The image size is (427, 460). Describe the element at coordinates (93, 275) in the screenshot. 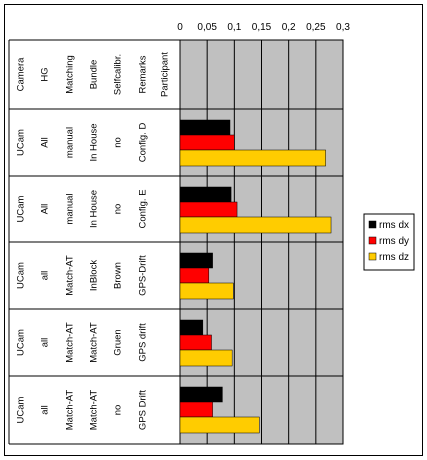

I see `category-label: InBlock` at that location.